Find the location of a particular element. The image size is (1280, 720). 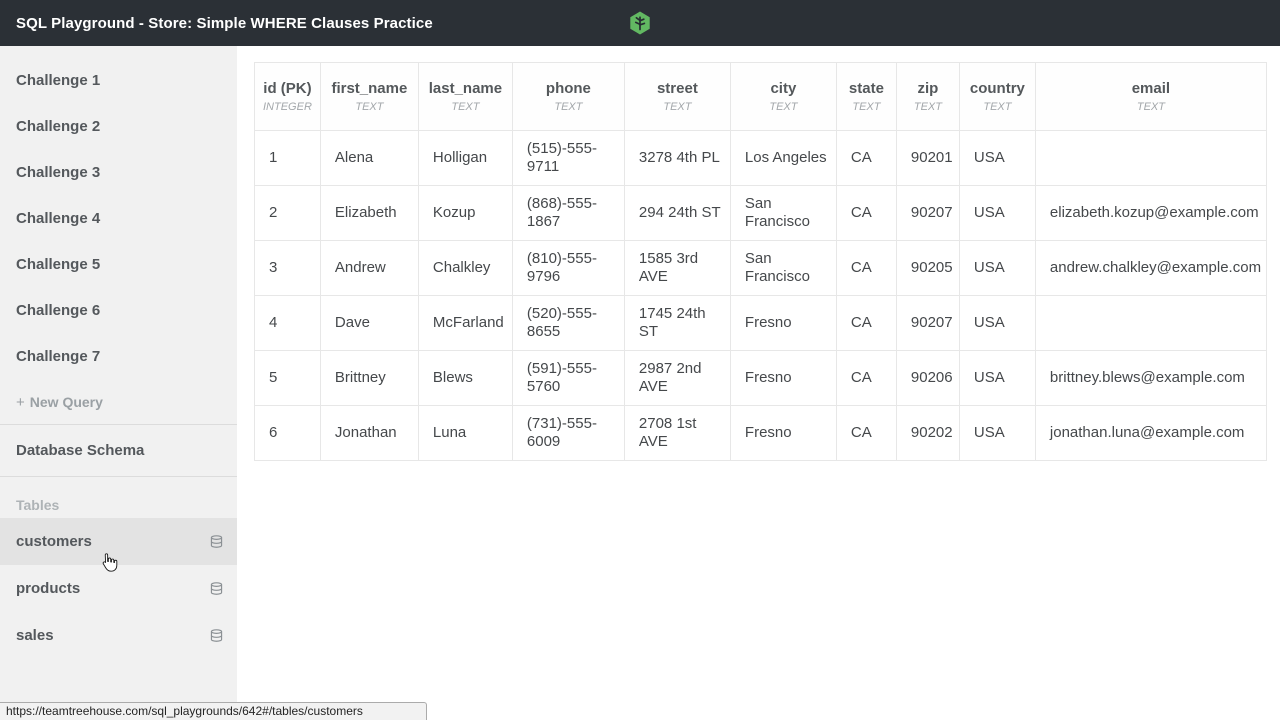

column-header-first-name: first_name TEXT is located at coordinates (369, 96).